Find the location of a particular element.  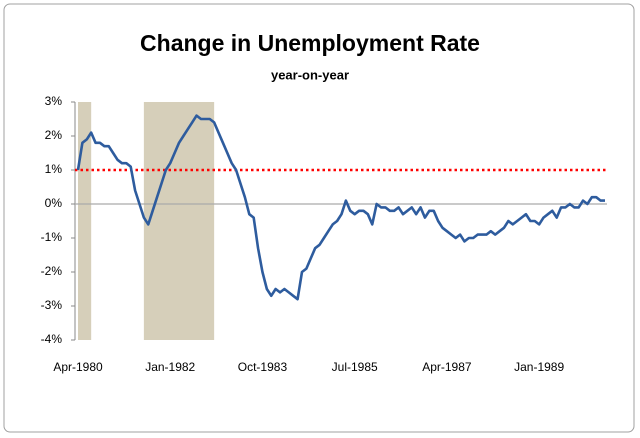

y-tick-label: -4% is located at coordinates (52, 339).